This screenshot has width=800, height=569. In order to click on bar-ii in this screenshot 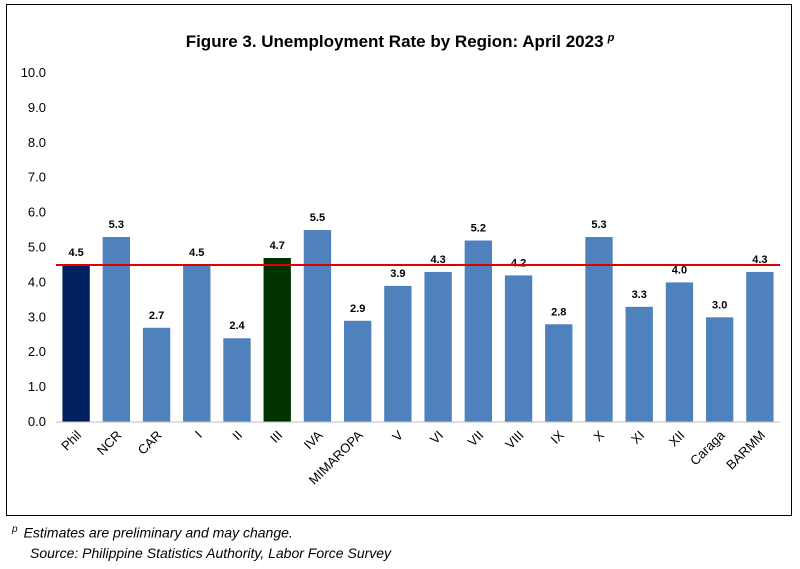, I will do `click(237, 380)`.